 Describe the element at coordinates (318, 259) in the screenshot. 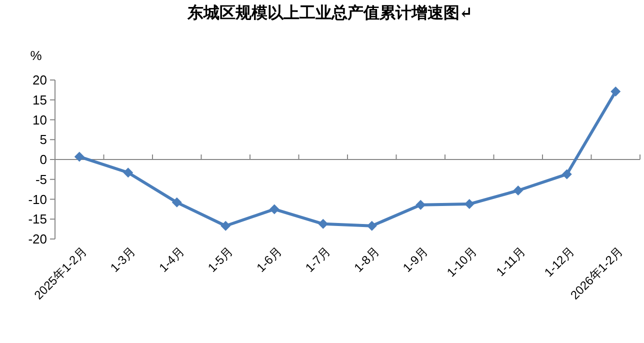

I see `x-tick-label: 1-7月` at that location.